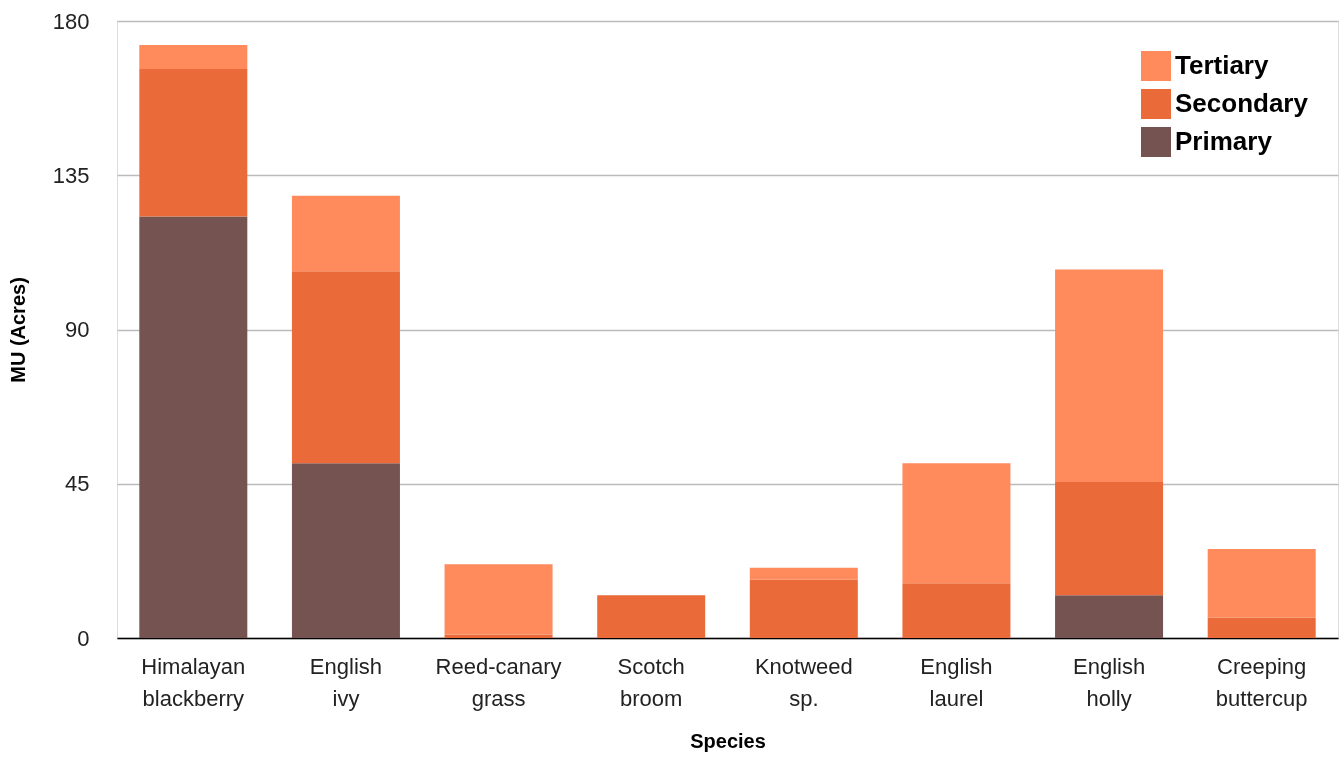 The width and height of the screenshot is (1343, 759). Describe the element at coordinates (651, 682) in the screenshot. I see `x-tick-label: Scotch broom` at that location.